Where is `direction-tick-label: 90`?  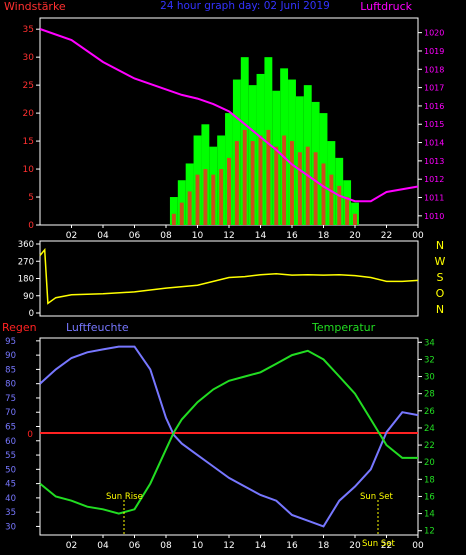
direction-tick-label: 90 is located at coordinates (28, 297).